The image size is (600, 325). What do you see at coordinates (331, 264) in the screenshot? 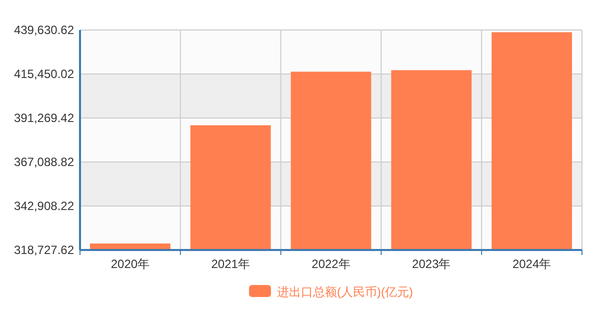
I see `x-tick-label: 2022年` at bounding box center [331, 264].